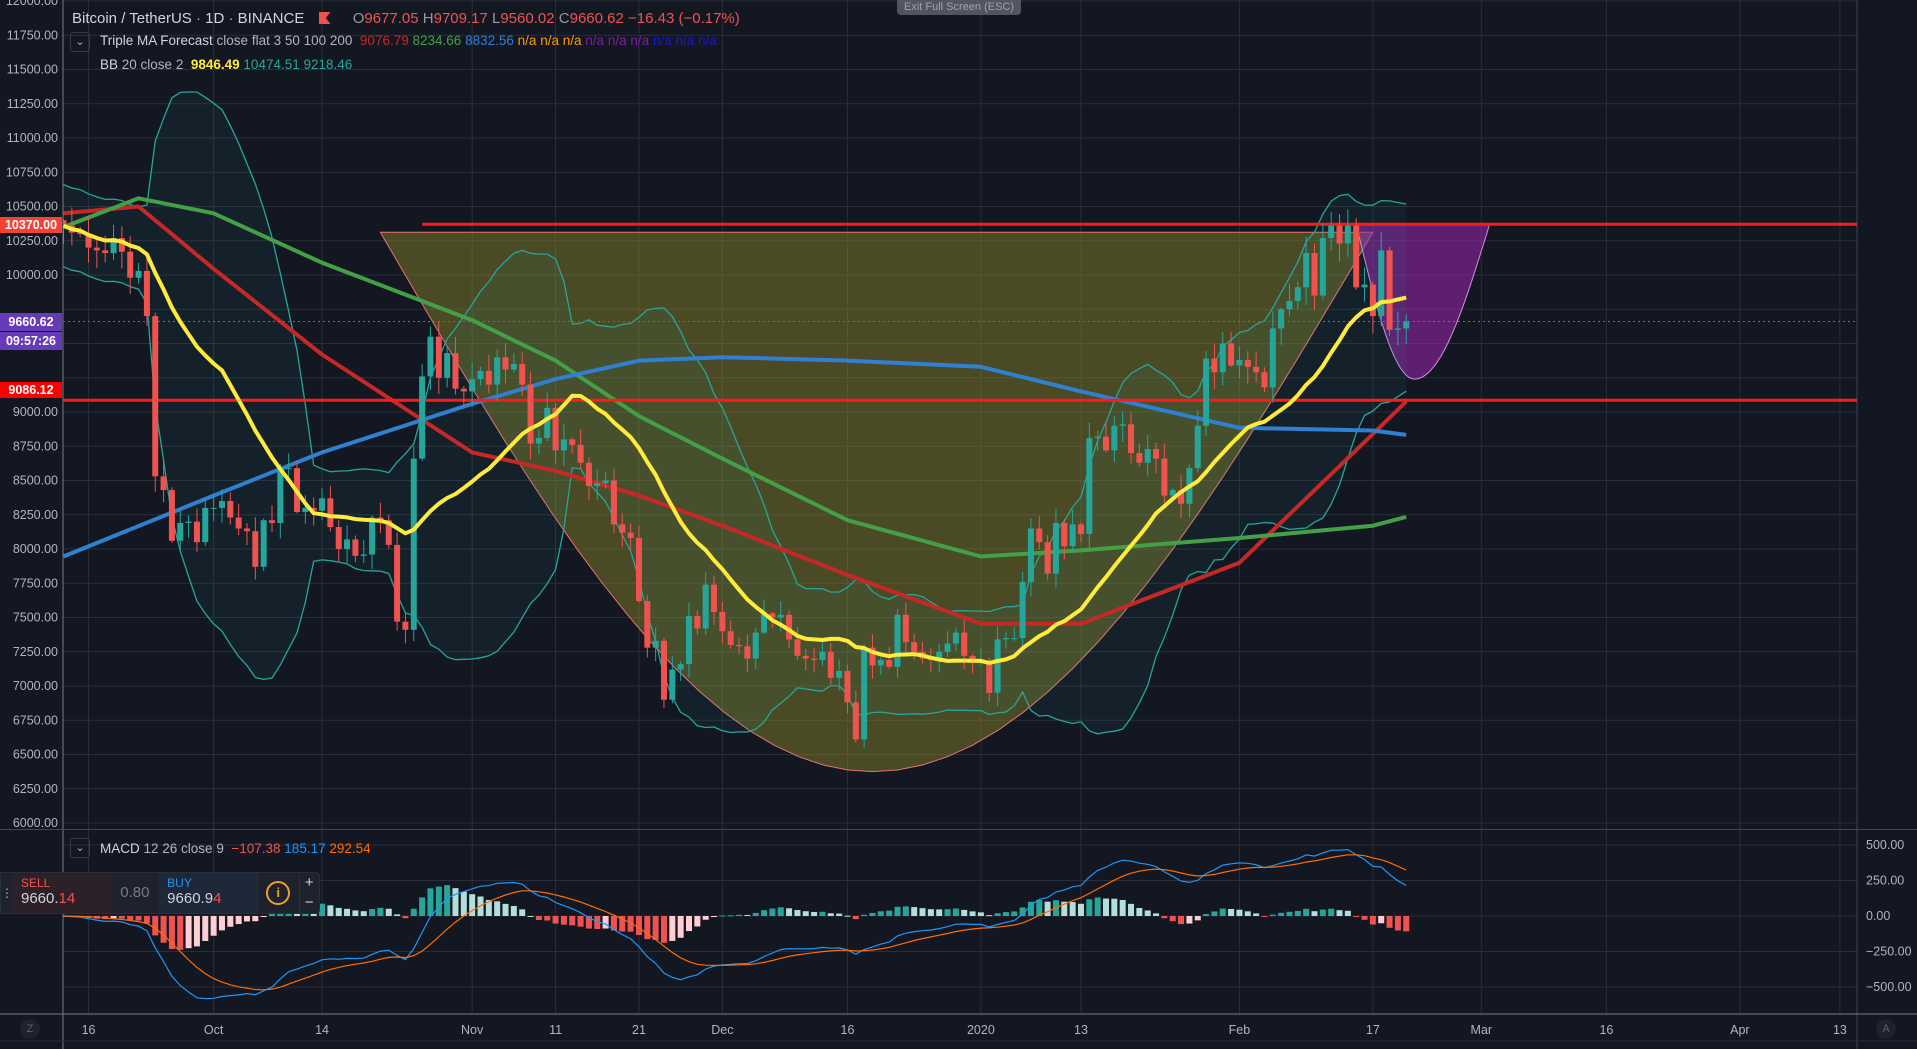  What do you see at coordinates (235, 848) in the screenshot?
I see `macd-legend: MACD 12 26 close 9 −107.38 185.17 292.54` at bounding box center [235, 848].